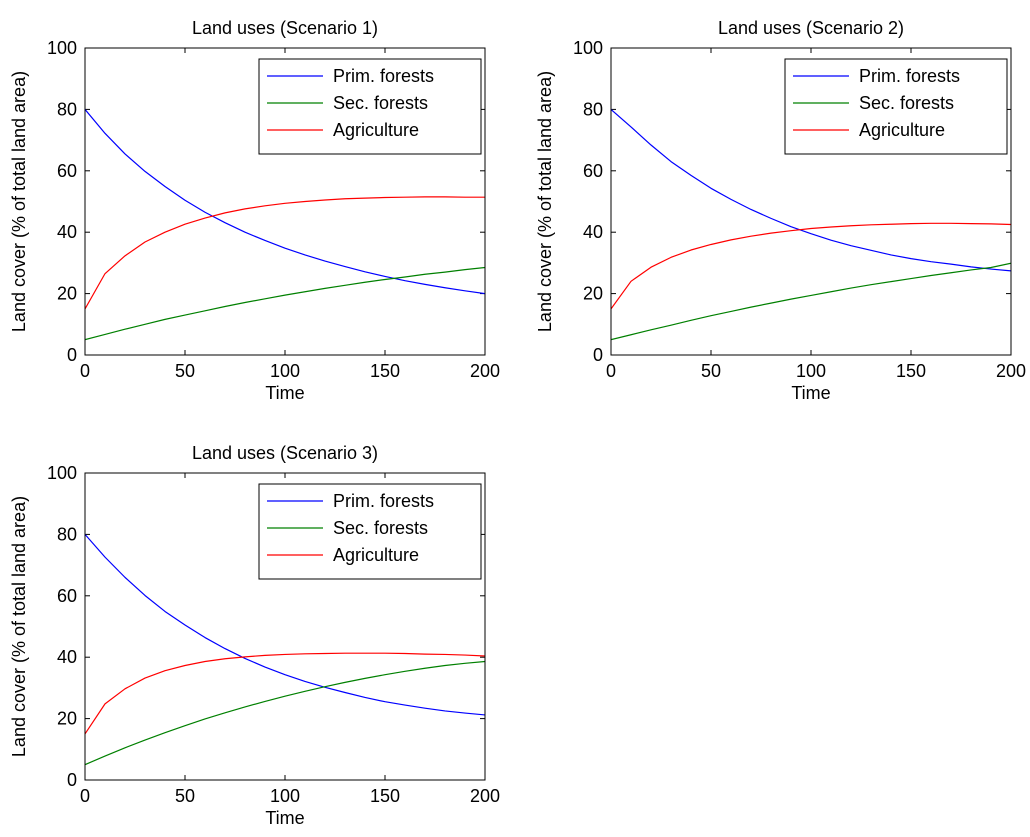 Image resolution: width=1030 pixels, height=837 pixels. What do you see at coordinates (285, 453) in the screenshot?
I see `chart-title: Land uses (Scenario 3)` at bounding box center [285, 453].